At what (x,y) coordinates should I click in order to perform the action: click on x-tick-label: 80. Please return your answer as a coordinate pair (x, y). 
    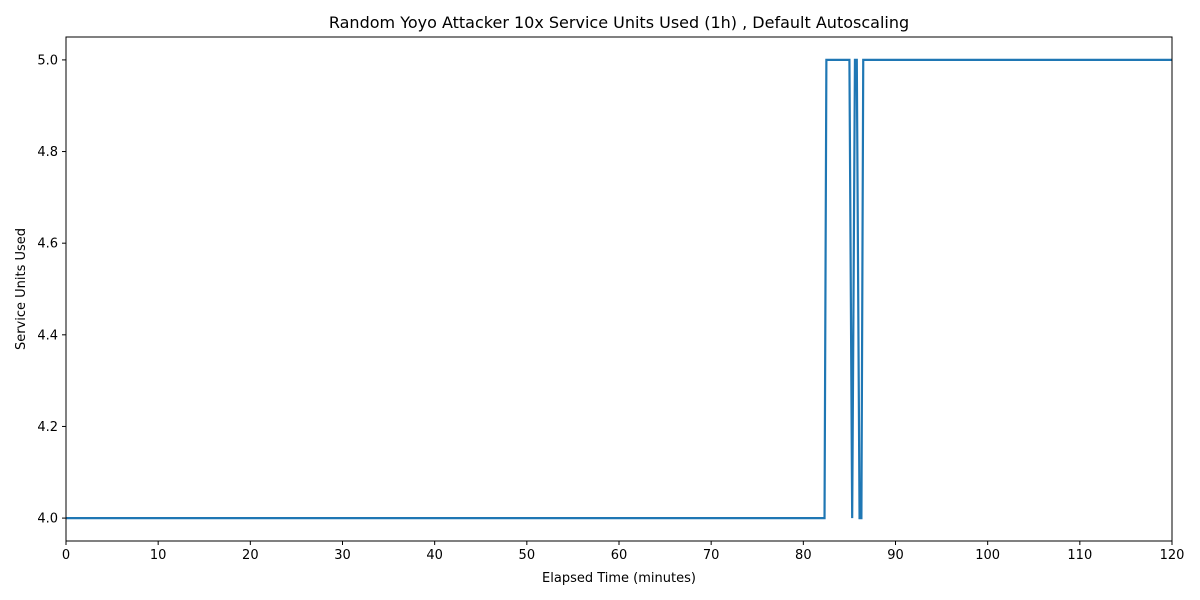
    Looking at the image, I should click on (803, 555).